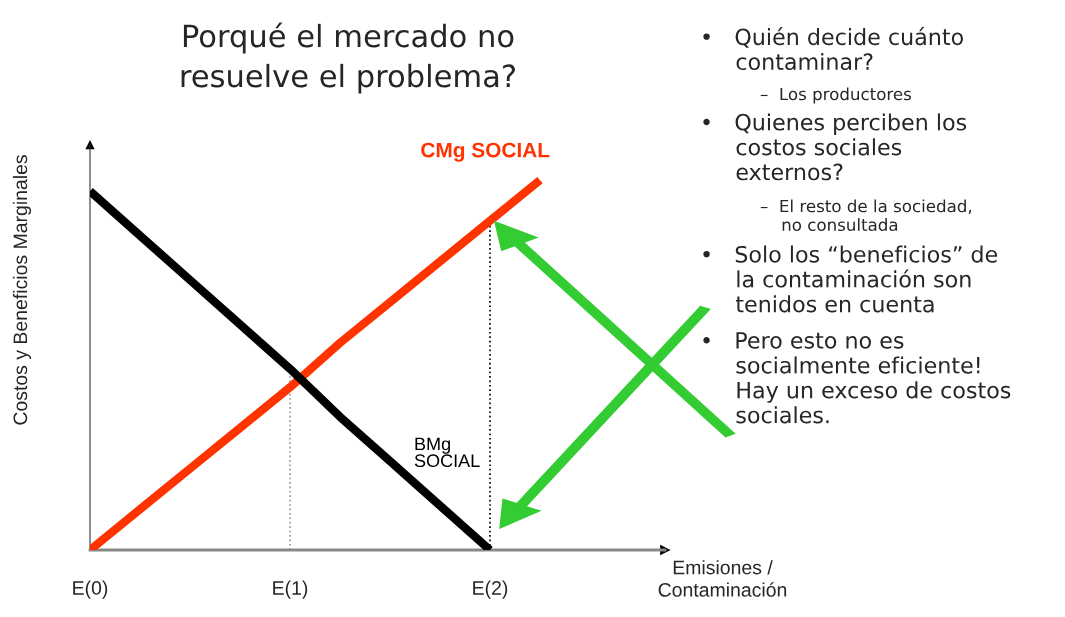  Describe the element at coordinates (833, 49) in the screenshot. I see `text: • Quién decide cuánto contaminar?` at that location.